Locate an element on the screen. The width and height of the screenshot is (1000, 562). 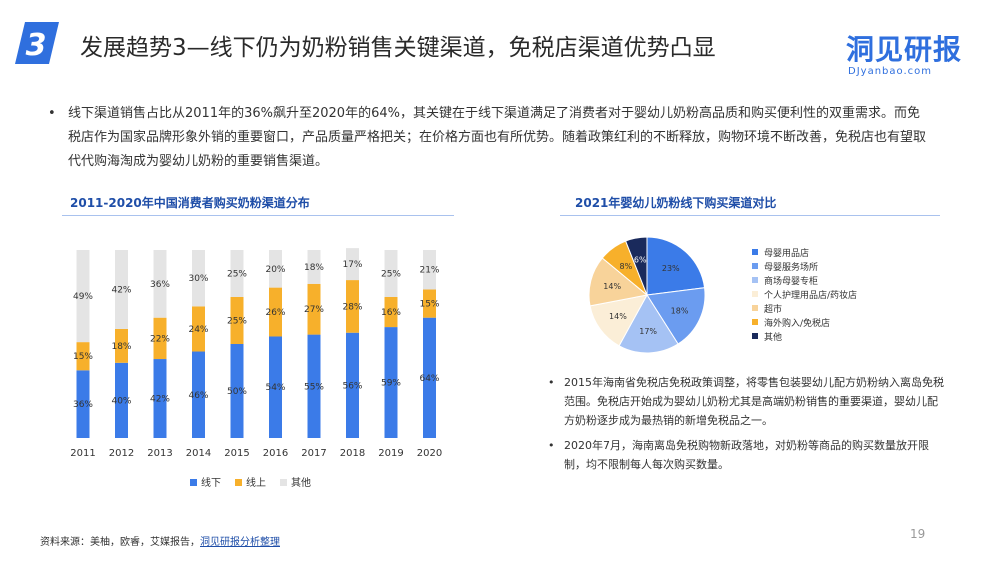
source-prefix: 资料来源：美柚，欧睿，艾媒报告， is located at coordinates (120, 542).